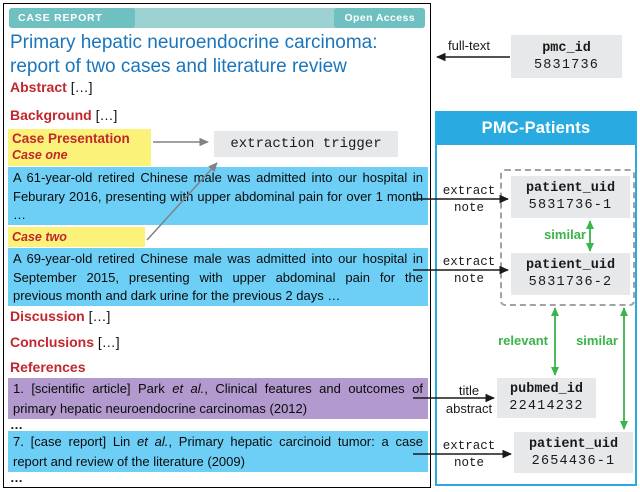  I want to click on relevant-relation-label: relevant, so click(523, 340).